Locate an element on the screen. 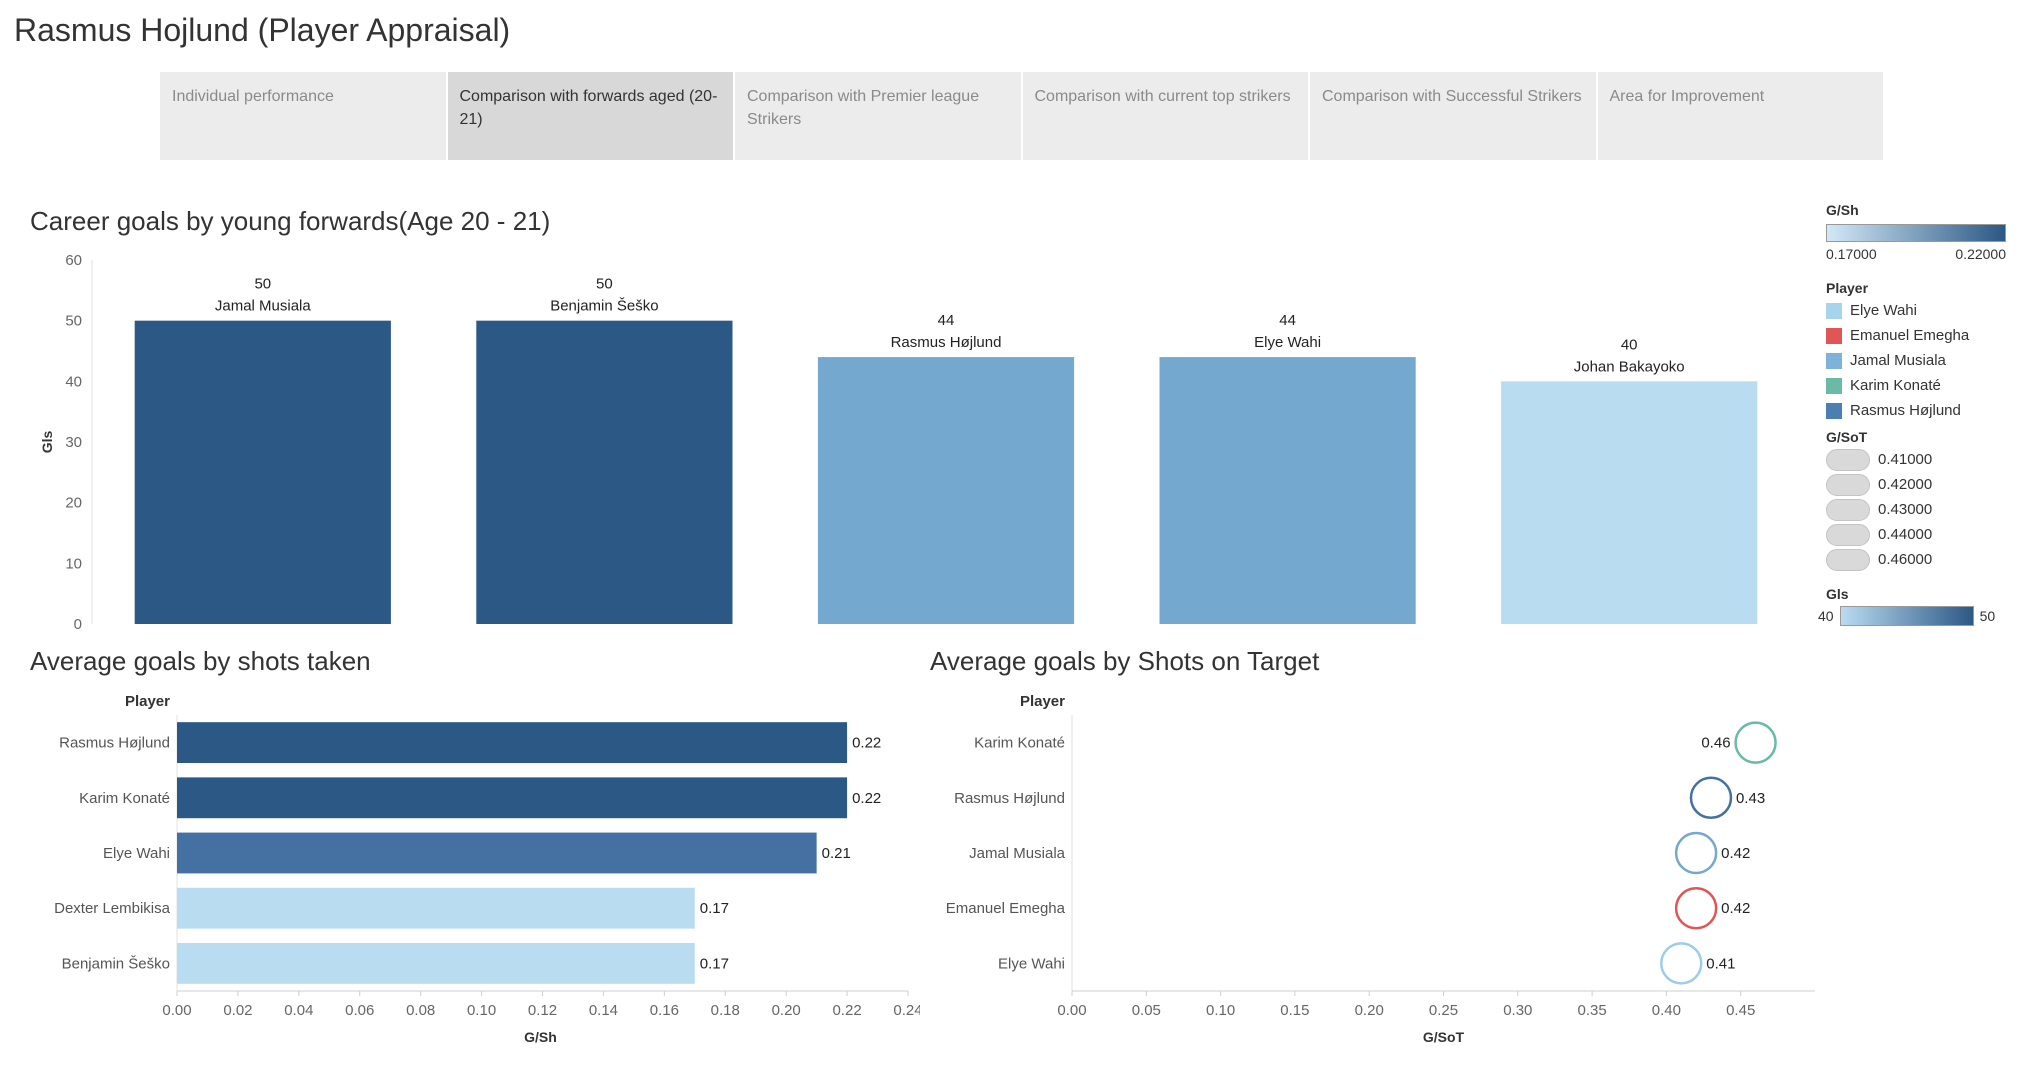 The height and width of the screenshot is (1079, 2019). dot-value-label: 0.46 is located at coordinates (1715, 743).